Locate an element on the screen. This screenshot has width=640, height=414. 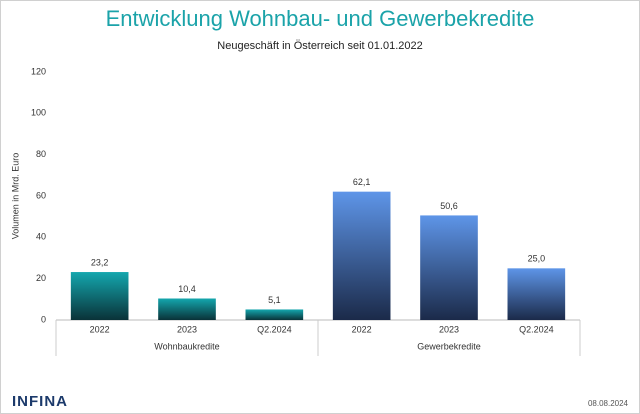
group-label: Wohnbaukredite is located at coordinates (186, 346).